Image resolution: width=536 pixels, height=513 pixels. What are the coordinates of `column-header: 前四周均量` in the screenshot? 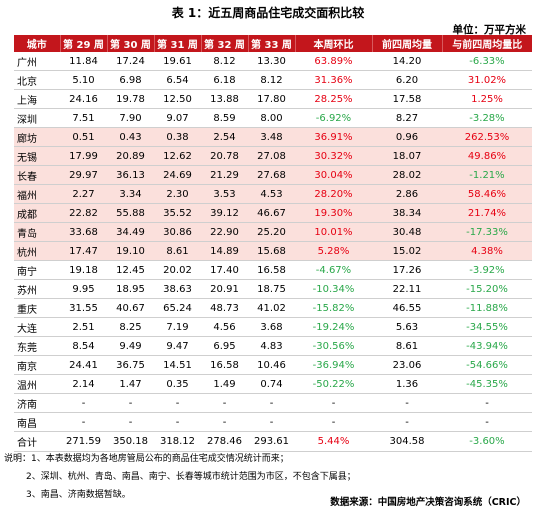 It's located at (407, 43).